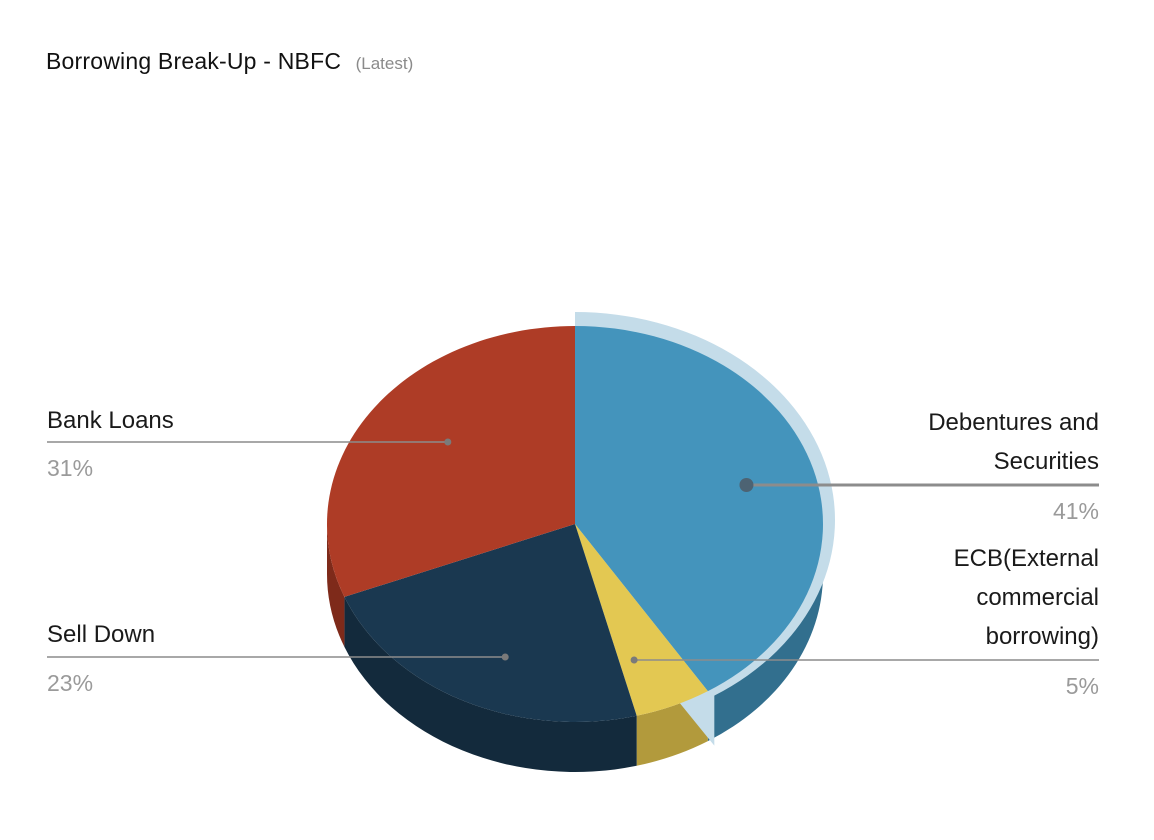 The width and height of the screenshot is (1154, 840). Describe the element at coordinates (336, 585) in the screenshot. I see `pie-side-bank-loans` at that location.